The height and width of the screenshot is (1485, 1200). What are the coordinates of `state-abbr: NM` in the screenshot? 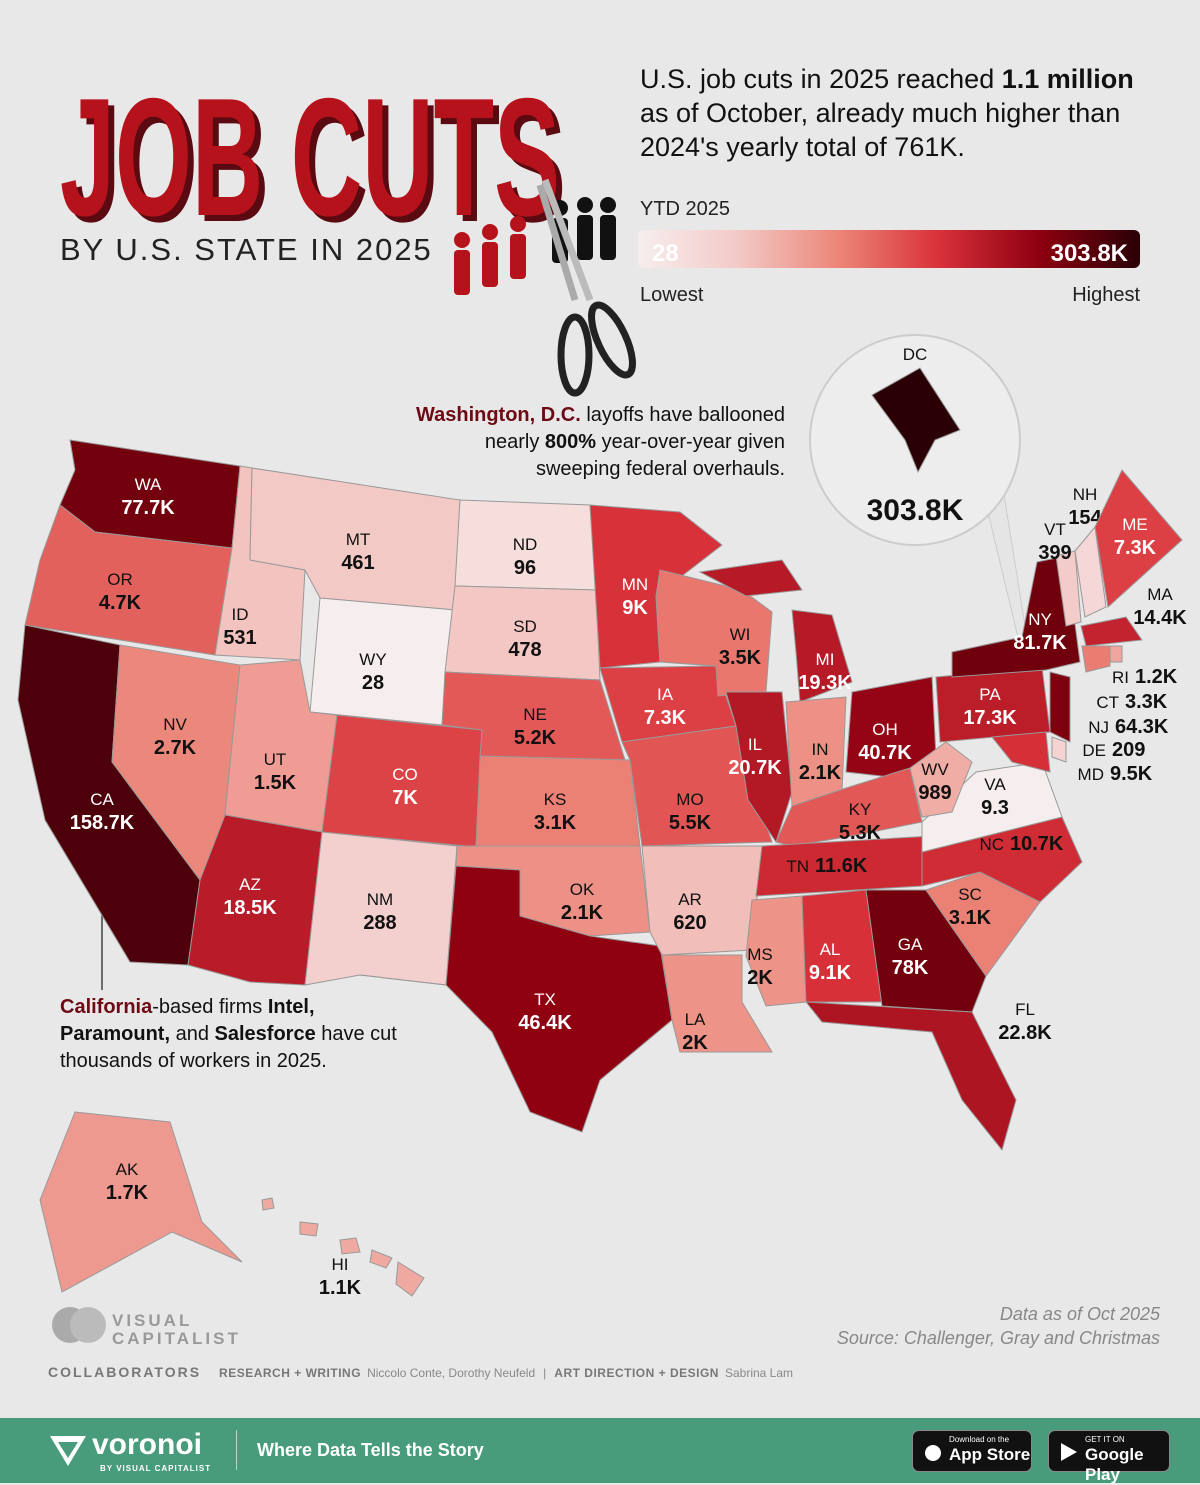 It's located at (380, 899).